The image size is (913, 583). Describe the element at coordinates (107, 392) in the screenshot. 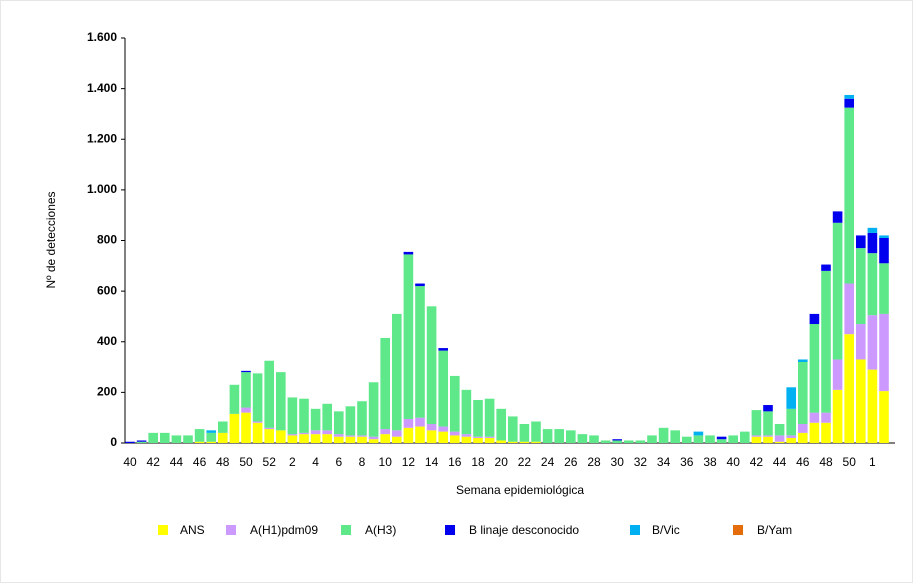

I see `y-tick-label: 200` at that location.